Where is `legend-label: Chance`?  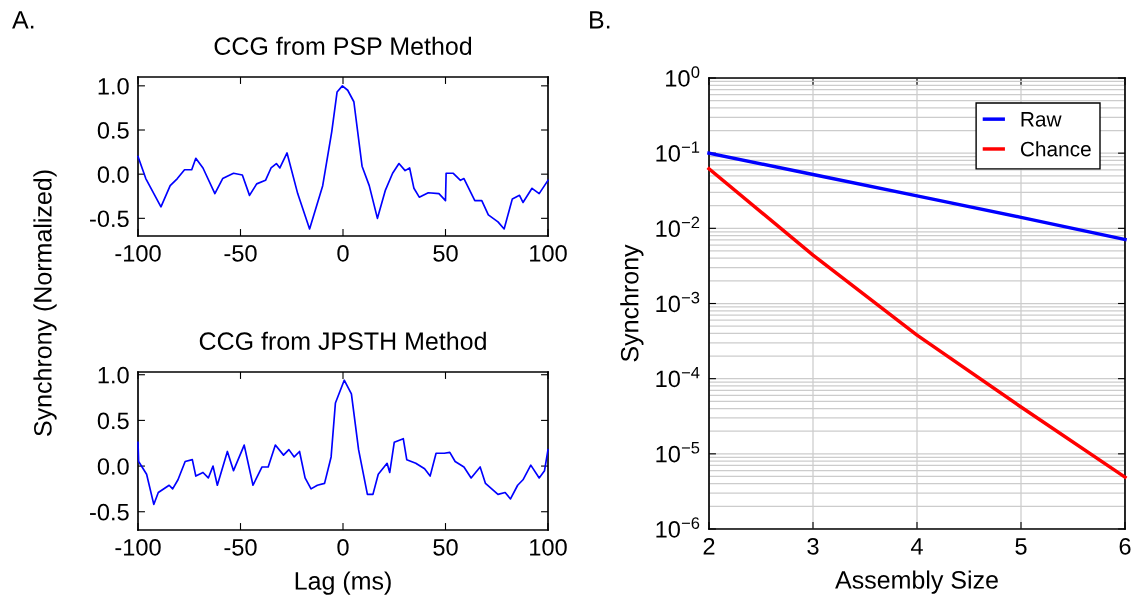 legend-label: Chance is located at coordinates (1055, 149).